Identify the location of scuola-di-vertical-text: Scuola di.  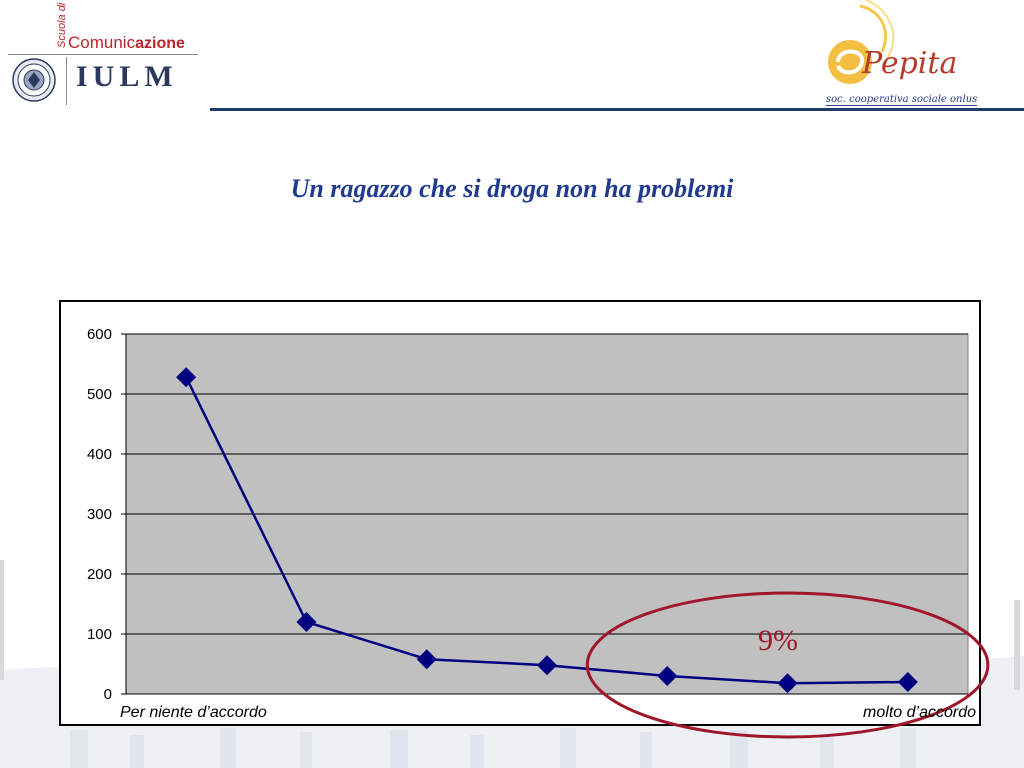
(62, 25).